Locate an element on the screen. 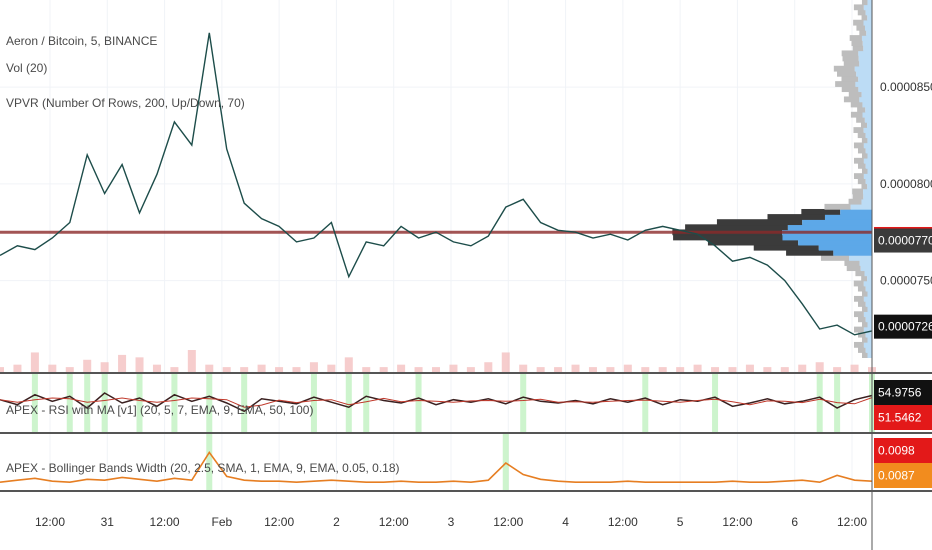  legend-vpvr: VPVR (Number Of Rows, 200, Up/Down, 70) is located at coordinates (125, 103).